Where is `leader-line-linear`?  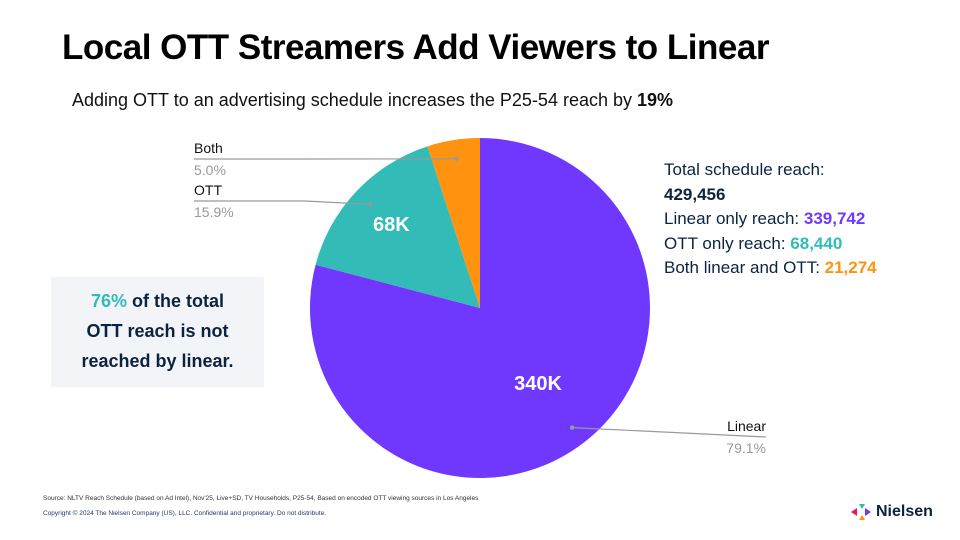 leader-line-linear is located at coordinates (669, 432).